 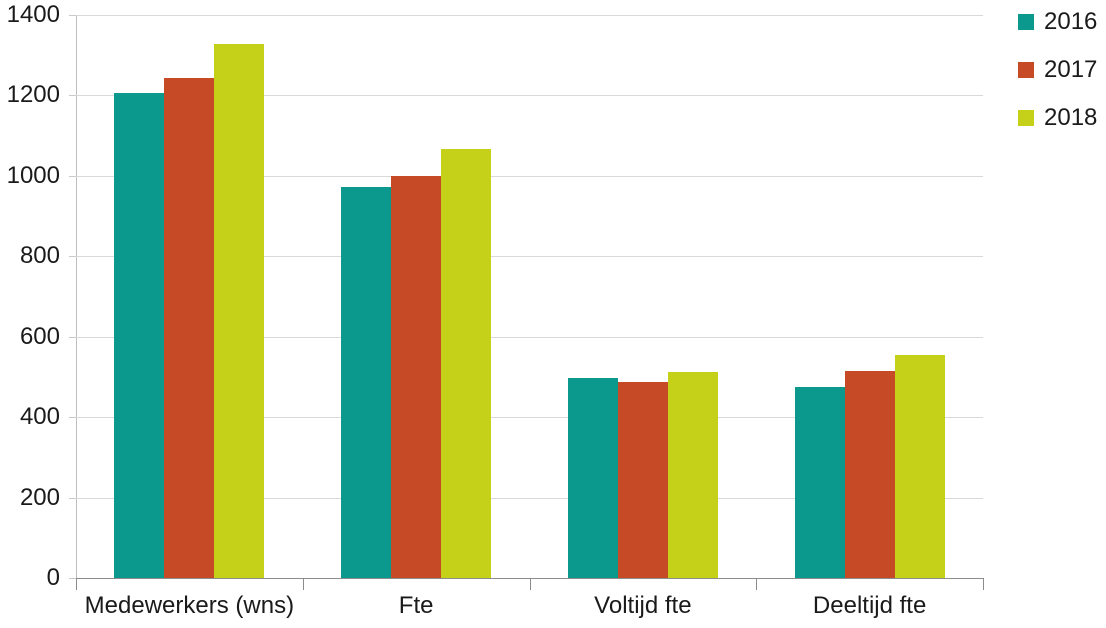 I want to click on y-axis-label-600: 600, so click(x=39, y=336).